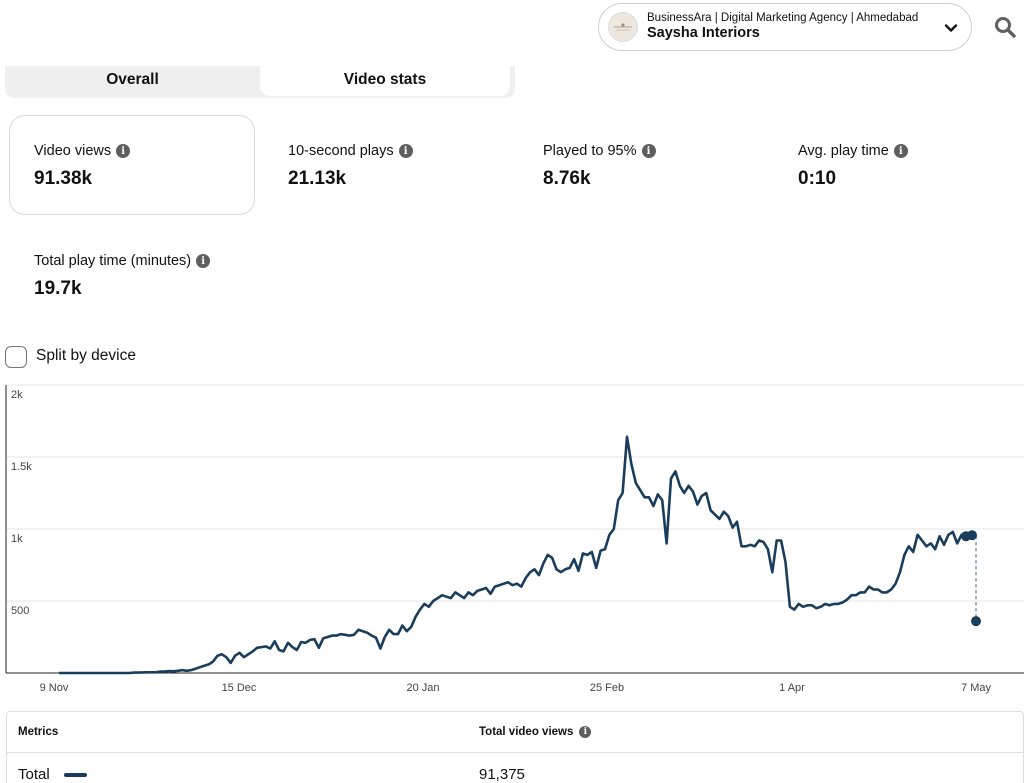 The height and width of the screenshot is (783, 1024). Describe the element at coordinates (853, 166) in the screenshot. I see `metric-avg-play-time: Avg. play time i 0:10` at that location.